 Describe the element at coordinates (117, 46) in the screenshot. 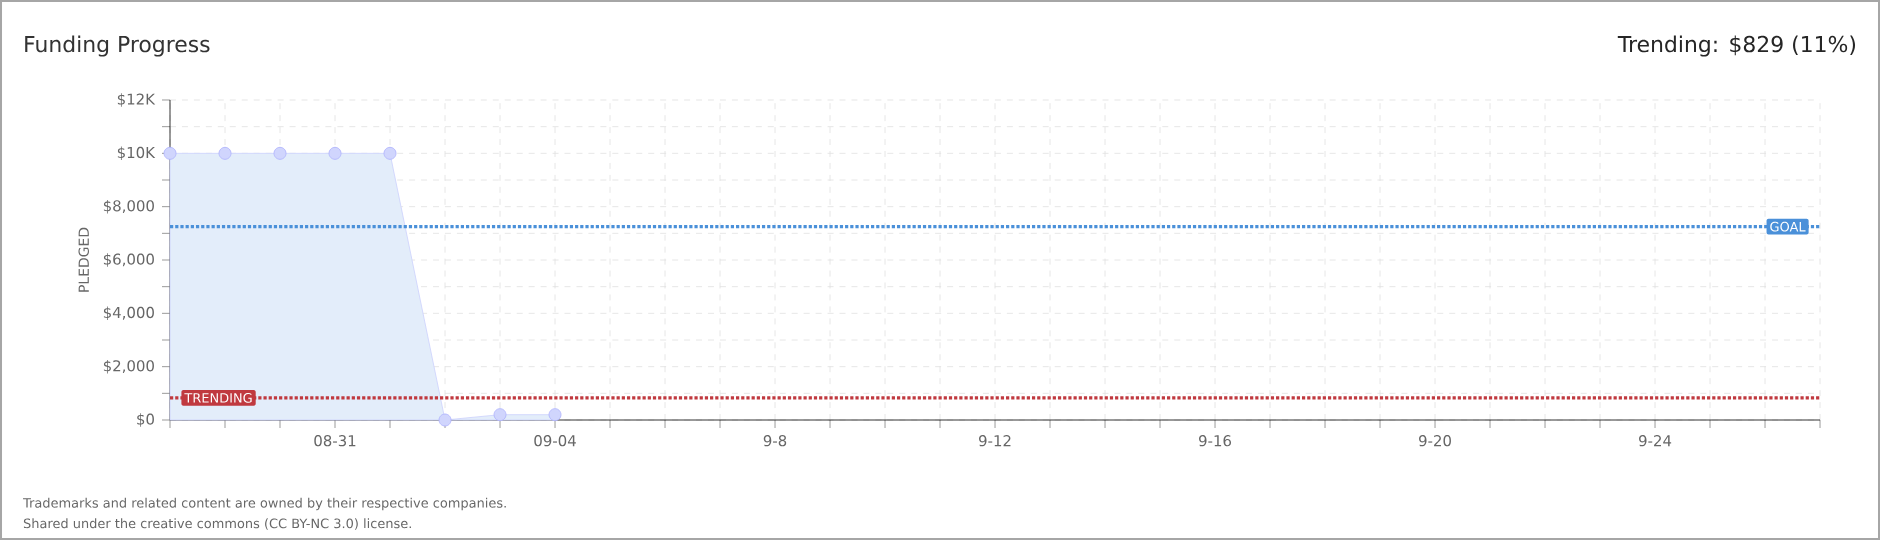

I see `chart-title: Funding Progress` at that location.